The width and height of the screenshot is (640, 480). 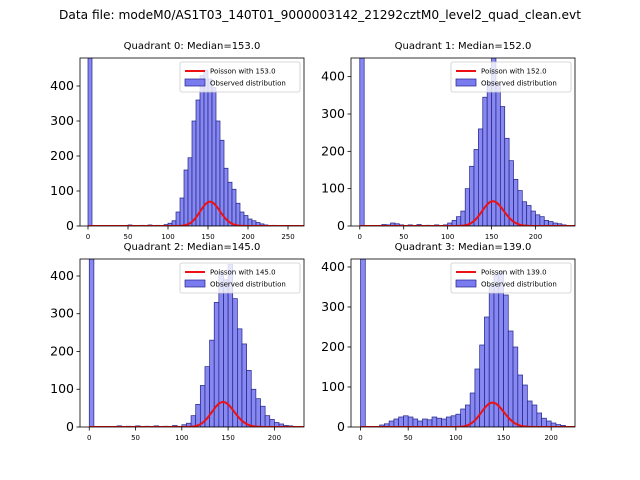 I want to click on panel-title: Quadrant 3: Median=139.0, so click(x=463, y=247).